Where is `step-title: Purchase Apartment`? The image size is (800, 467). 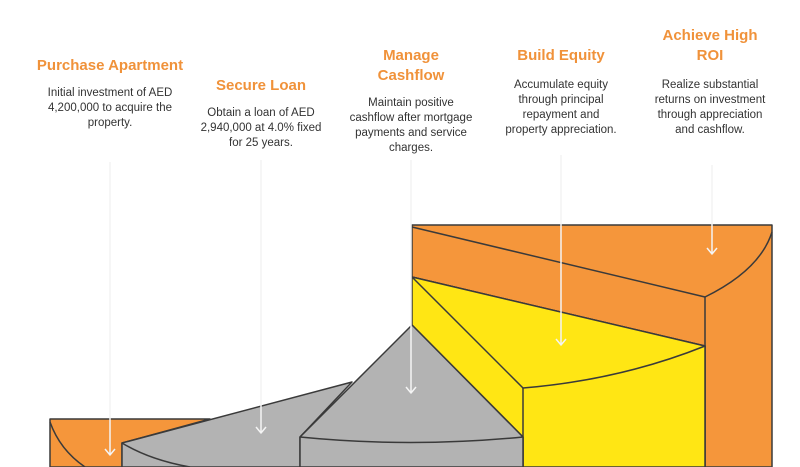 step-title: Purchase Apartment is located at coordinates (110, 65).